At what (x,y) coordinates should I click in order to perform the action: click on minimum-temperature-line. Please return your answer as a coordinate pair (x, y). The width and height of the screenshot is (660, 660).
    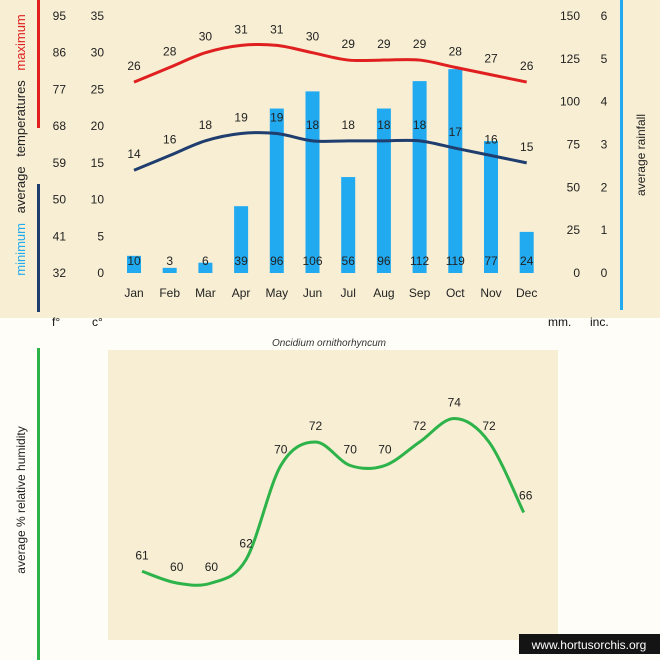
    Looking at the image, I should click on (330, 151).